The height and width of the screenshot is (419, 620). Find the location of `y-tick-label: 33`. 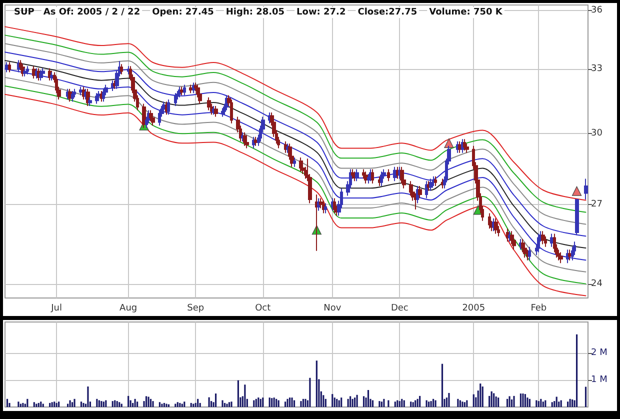

y-tick-label: 33 is located at coordinates (596, 69).